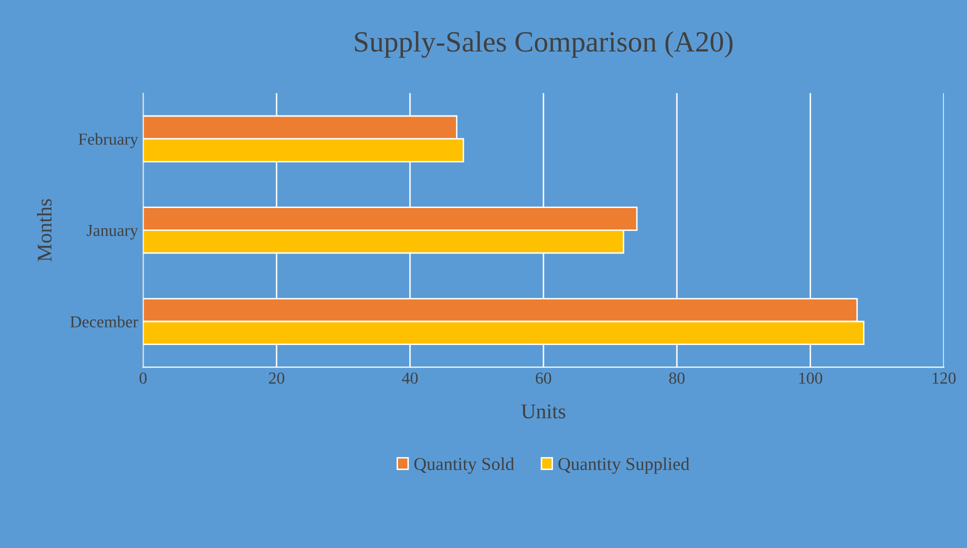  I want to click on y-tick-label: January, so click(112, 232).